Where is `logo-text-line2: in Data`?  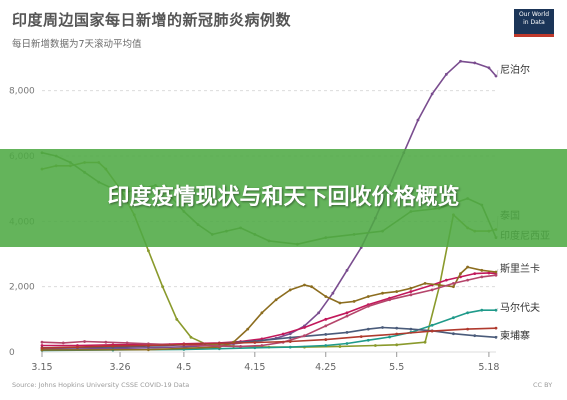
logo-text-line2: in Data is located at coordinates (534, 22).